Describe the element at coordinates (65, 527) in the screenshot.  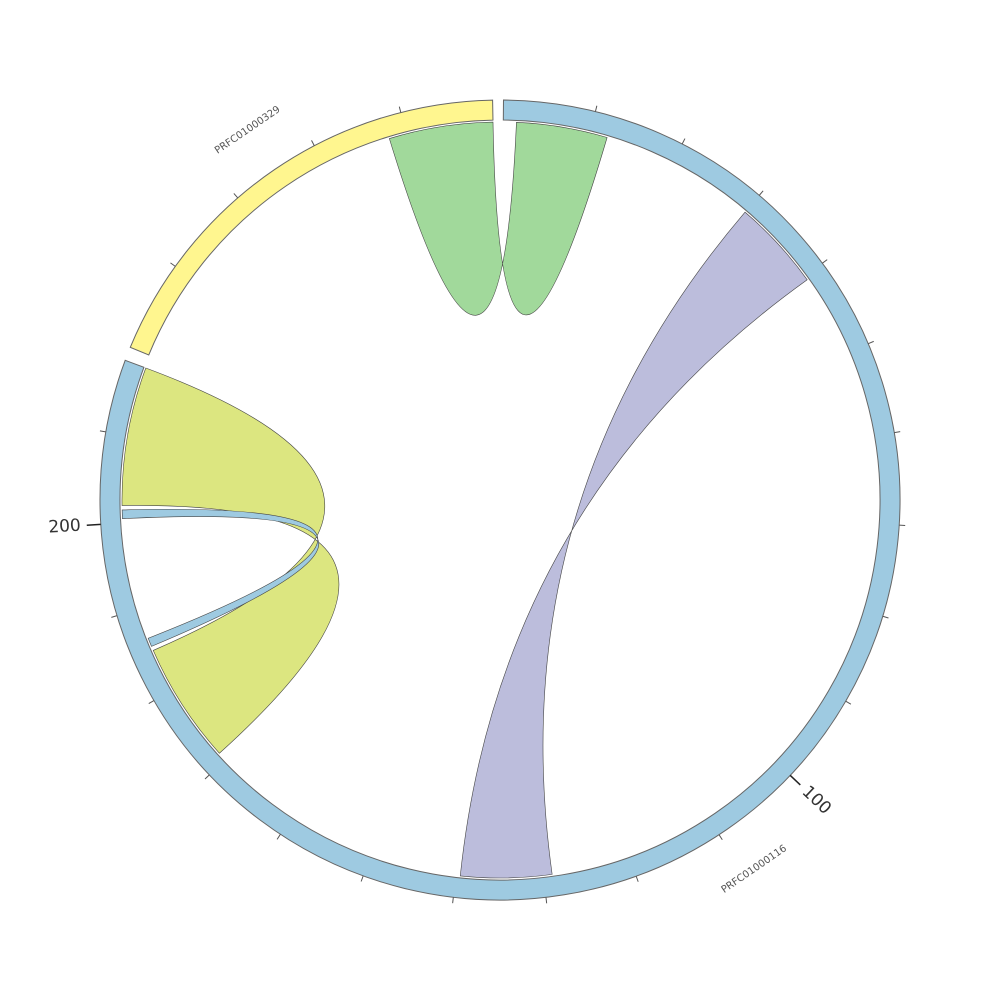
I see `tick-label: 200` at that location.